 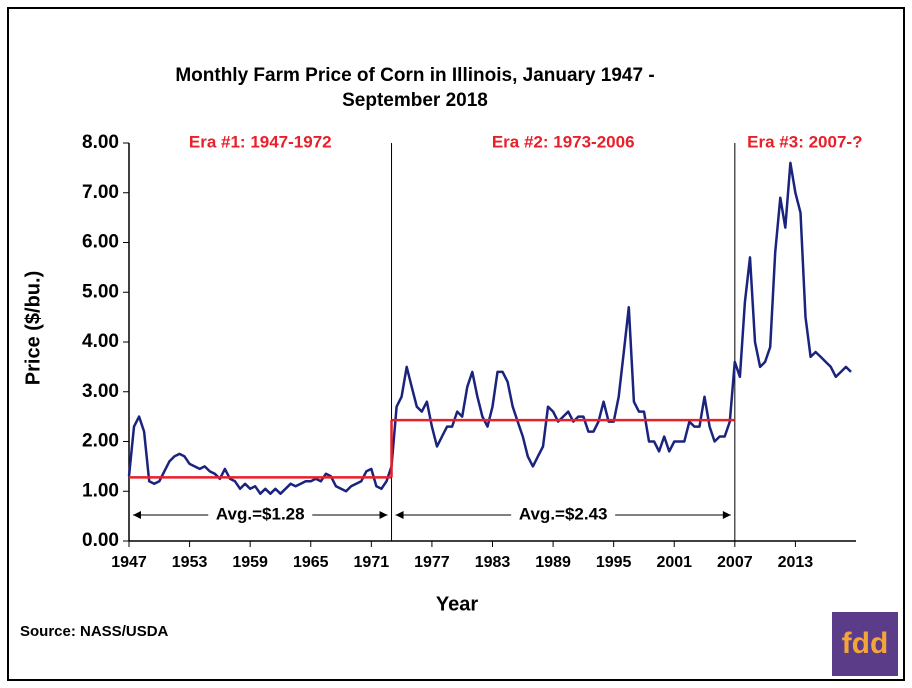 I want to click on chart-title: September 2018, so click(x=415, y=100).